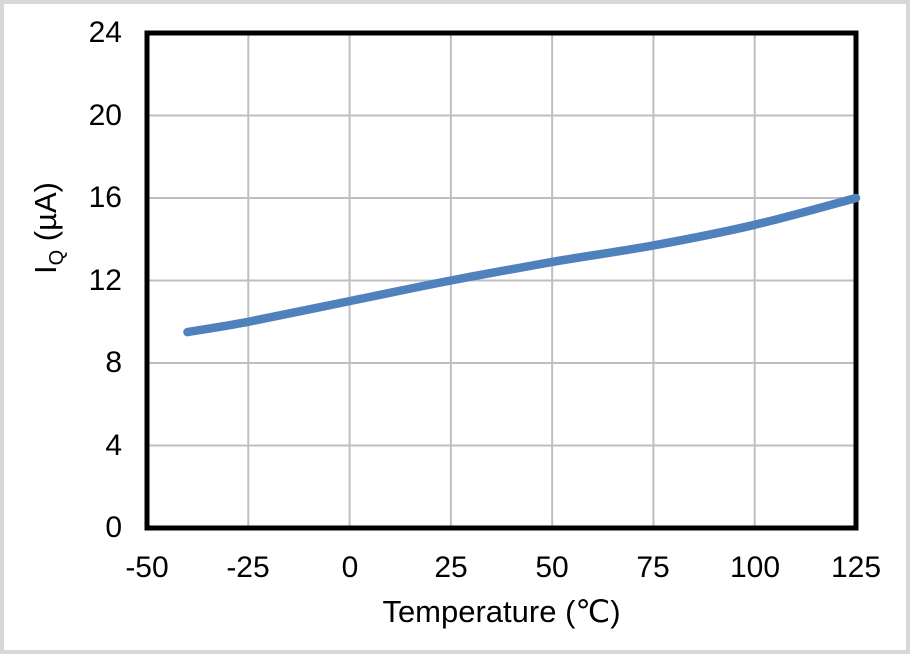  What do you see at coordinates (451, 567) in the screenshot?
I see `x-tick-label: 25` at bounding box center [451, 567].